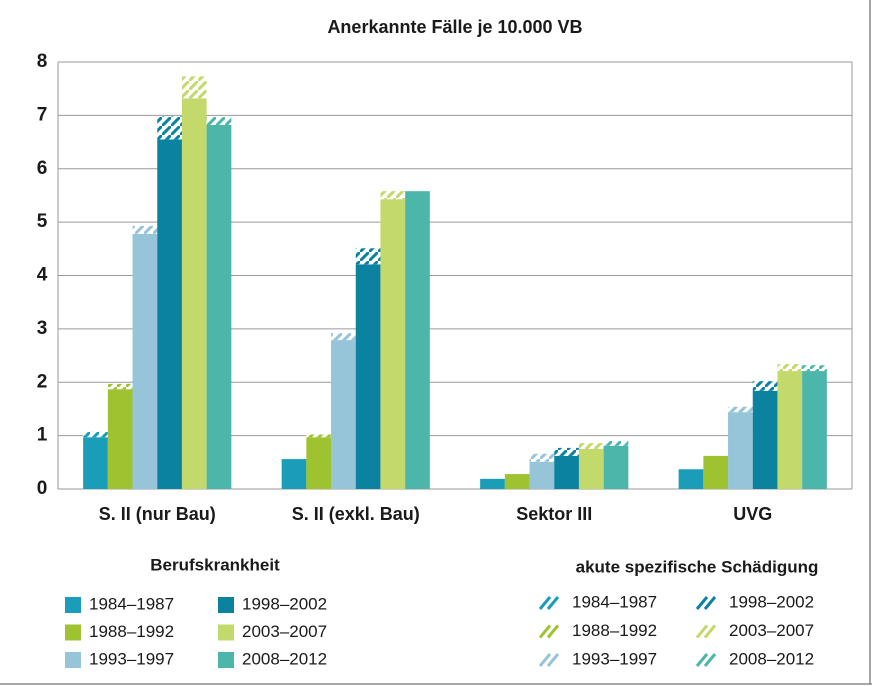 The image size is (872, 686). What do you see at coordinates (42, 435) in the screenshot?
I see `y-tick-label: 1` at bounding box center [42, 435].